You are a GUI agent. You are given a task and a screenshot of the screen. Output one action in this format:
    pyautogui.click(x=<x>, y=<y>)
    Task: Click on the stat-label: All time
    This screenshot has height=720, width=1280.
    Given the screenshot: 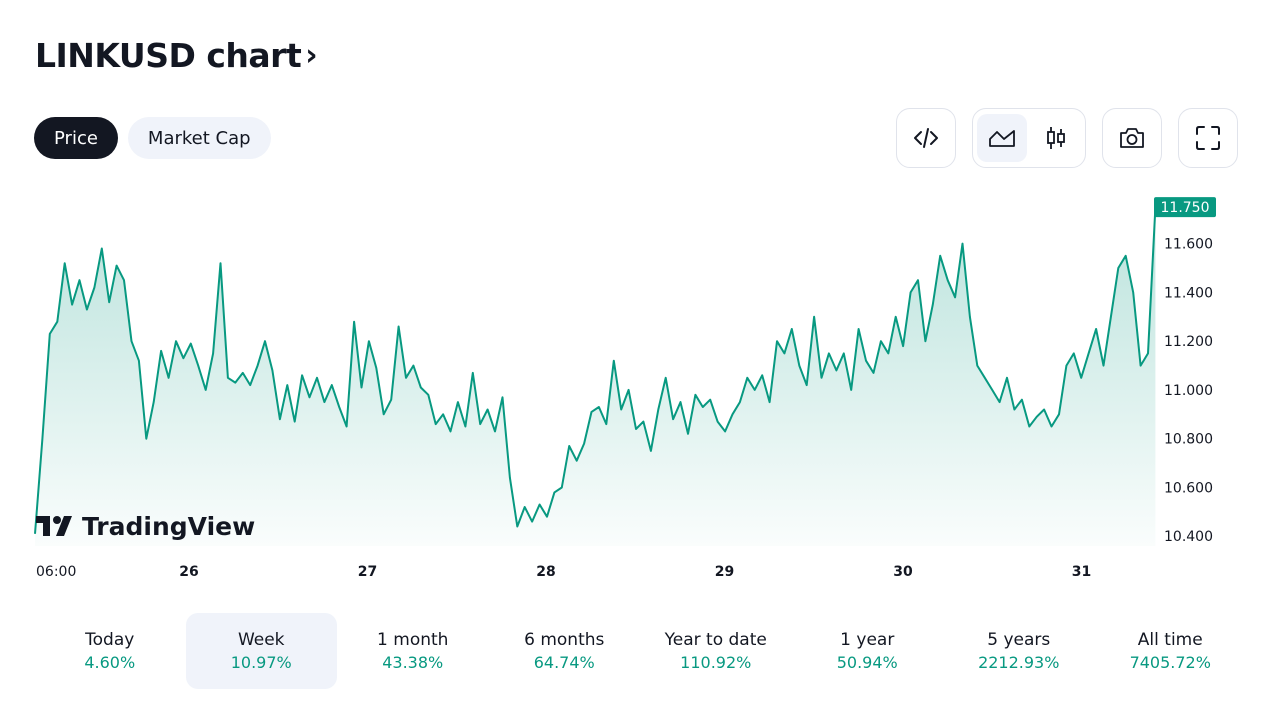 What is the action you would take?
    pyautogui.click(x=1170, y=640)
    